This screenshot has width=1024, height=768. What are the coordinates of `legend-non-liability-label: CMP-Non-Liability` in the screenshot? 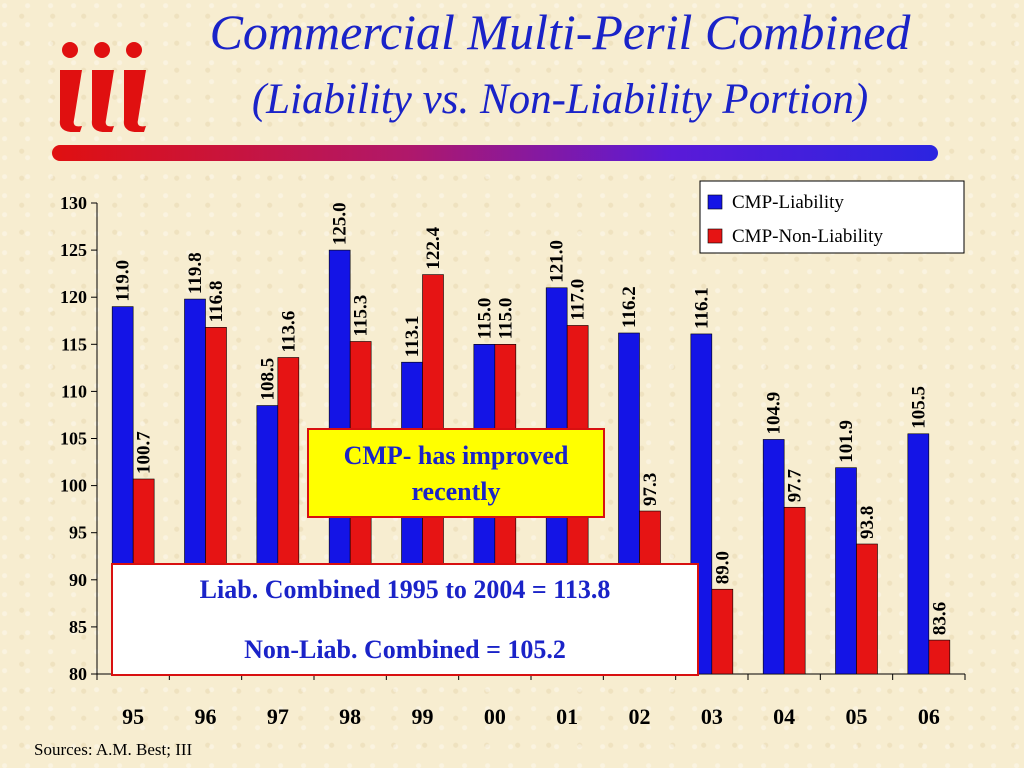 It's located at (807, 236).